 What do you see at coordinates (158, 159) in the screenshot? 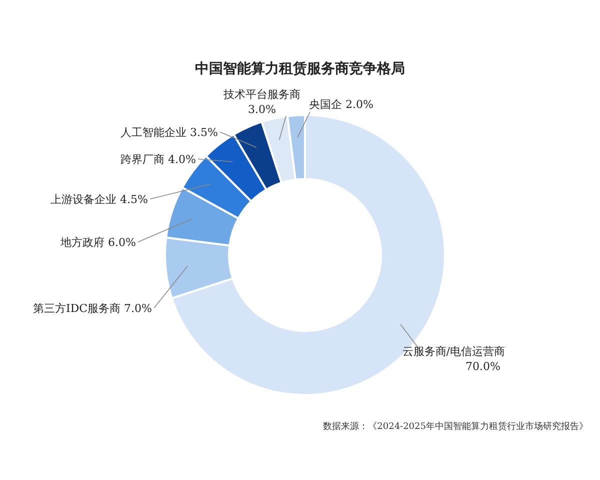
I see `slice-label: 跨界厂商 4.0%` at bounding box center [158, 159].